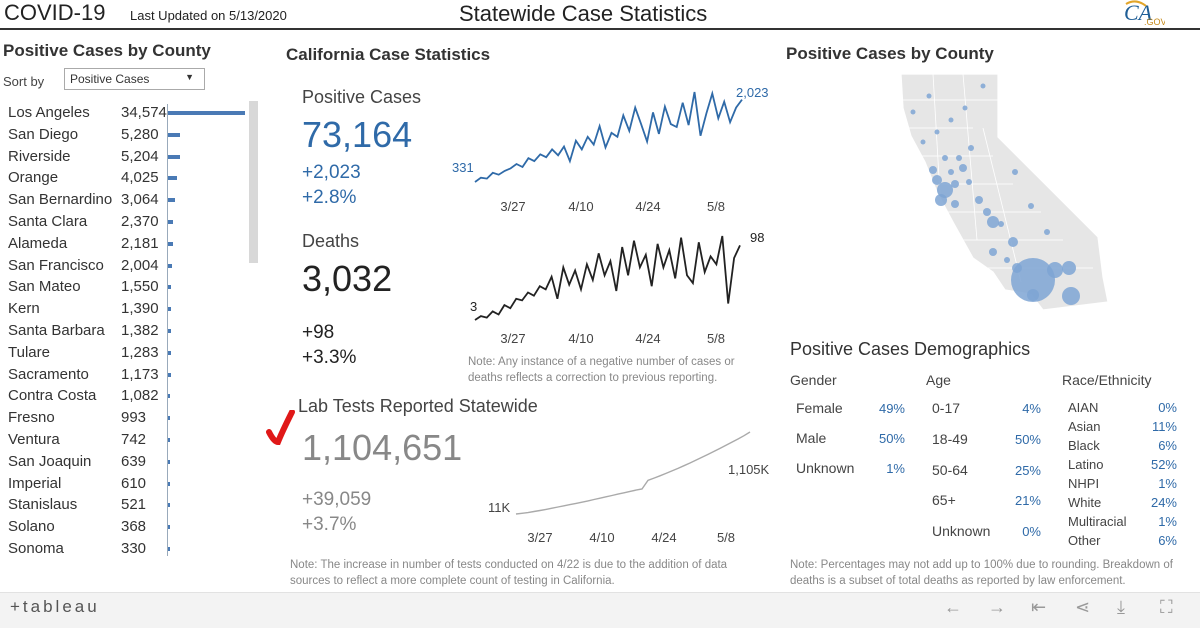 The height and width of the screenshot is (628, 1200). Describe the element at coordinates (610, 149) in the screenshot. I see `positive-cases-chart: 3/27 4/10 4/24 5/8 331 2,023` at that location.